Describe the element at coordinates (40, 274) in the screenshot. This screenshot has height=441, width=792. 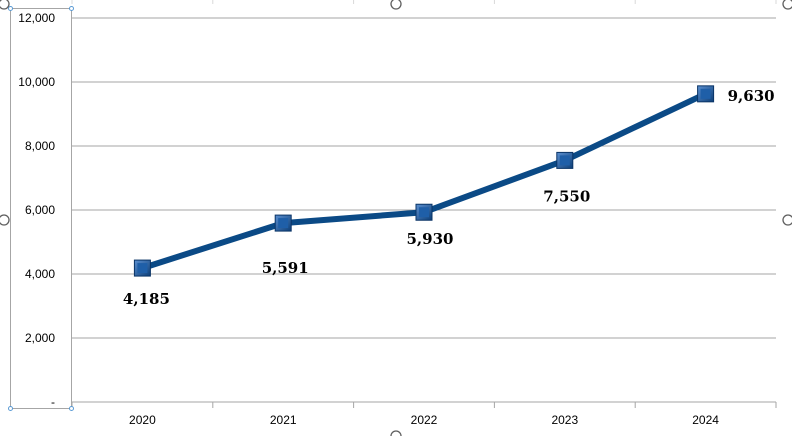
I see `y-tick-label: 4,000` at that location.